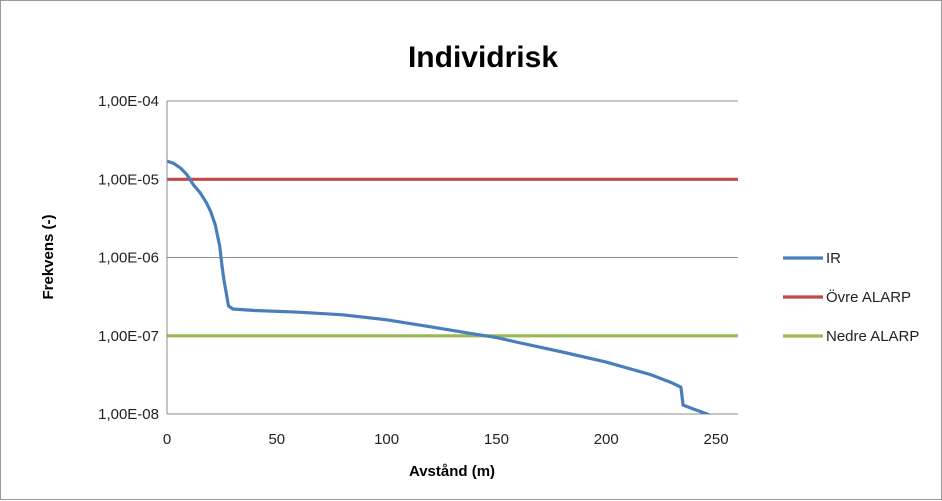  I want to click on y-tick-label: 1,00E-07, so click(128, 336).